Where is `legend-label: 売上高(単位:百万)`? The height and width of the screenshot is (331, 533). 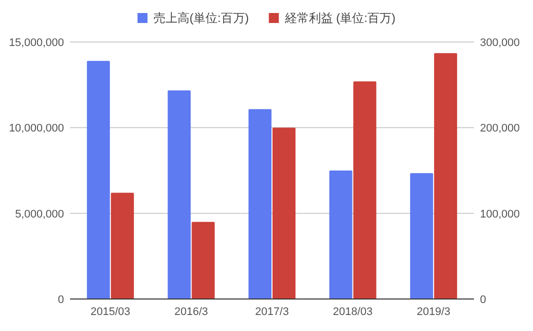 legend-label: 売上高(単位:百万) is located at coordinates (201, 18).